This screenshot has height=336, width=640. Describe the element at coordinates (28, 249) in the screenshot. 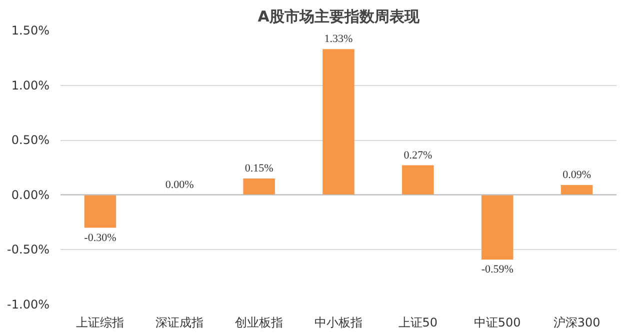

I see `y-tick-label: -0.50%` at that location.